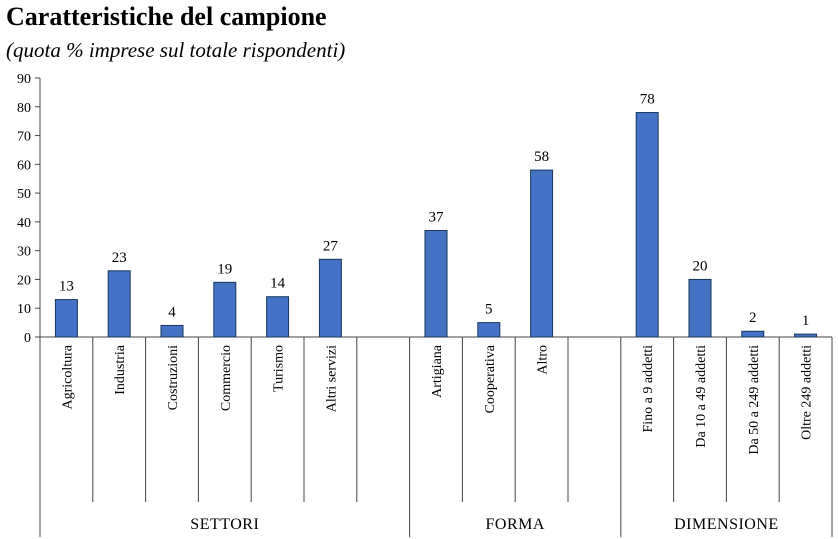  Describe the element at coordinates (753, 318) in the screenshot. I see `data-label: 2` at that location.